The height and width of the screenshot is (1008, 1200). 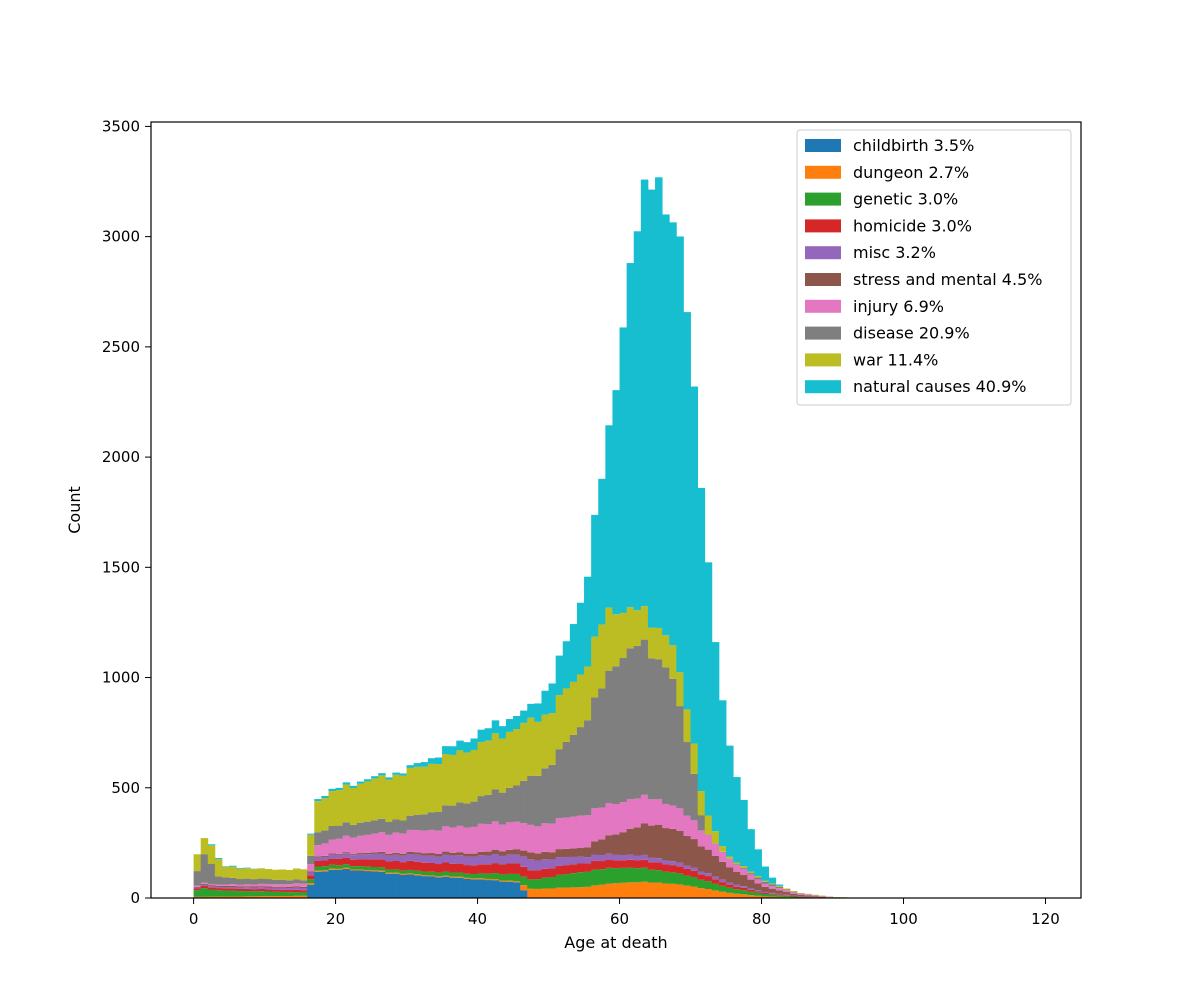 I want to click on x-axis-ticks: 0 20 40 60 80 100 120, so click(x=624, y=913).